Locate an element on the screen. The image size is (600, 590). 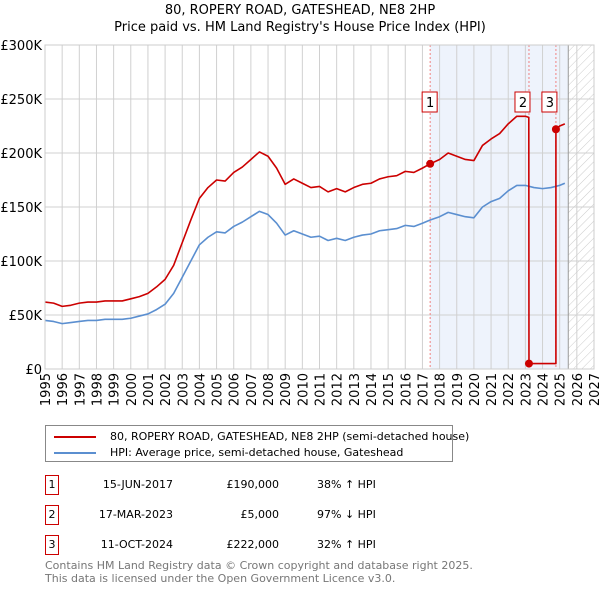
x-tick-label: 2007 is located at coordinates (252, 389).